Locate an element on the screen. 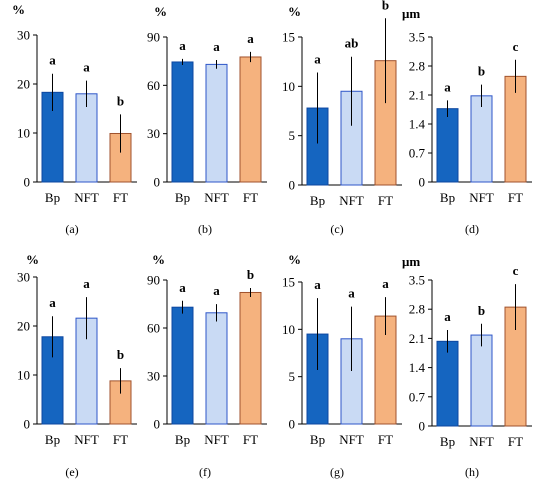  panel-caption: (f) is located at coordinates (205, 472).